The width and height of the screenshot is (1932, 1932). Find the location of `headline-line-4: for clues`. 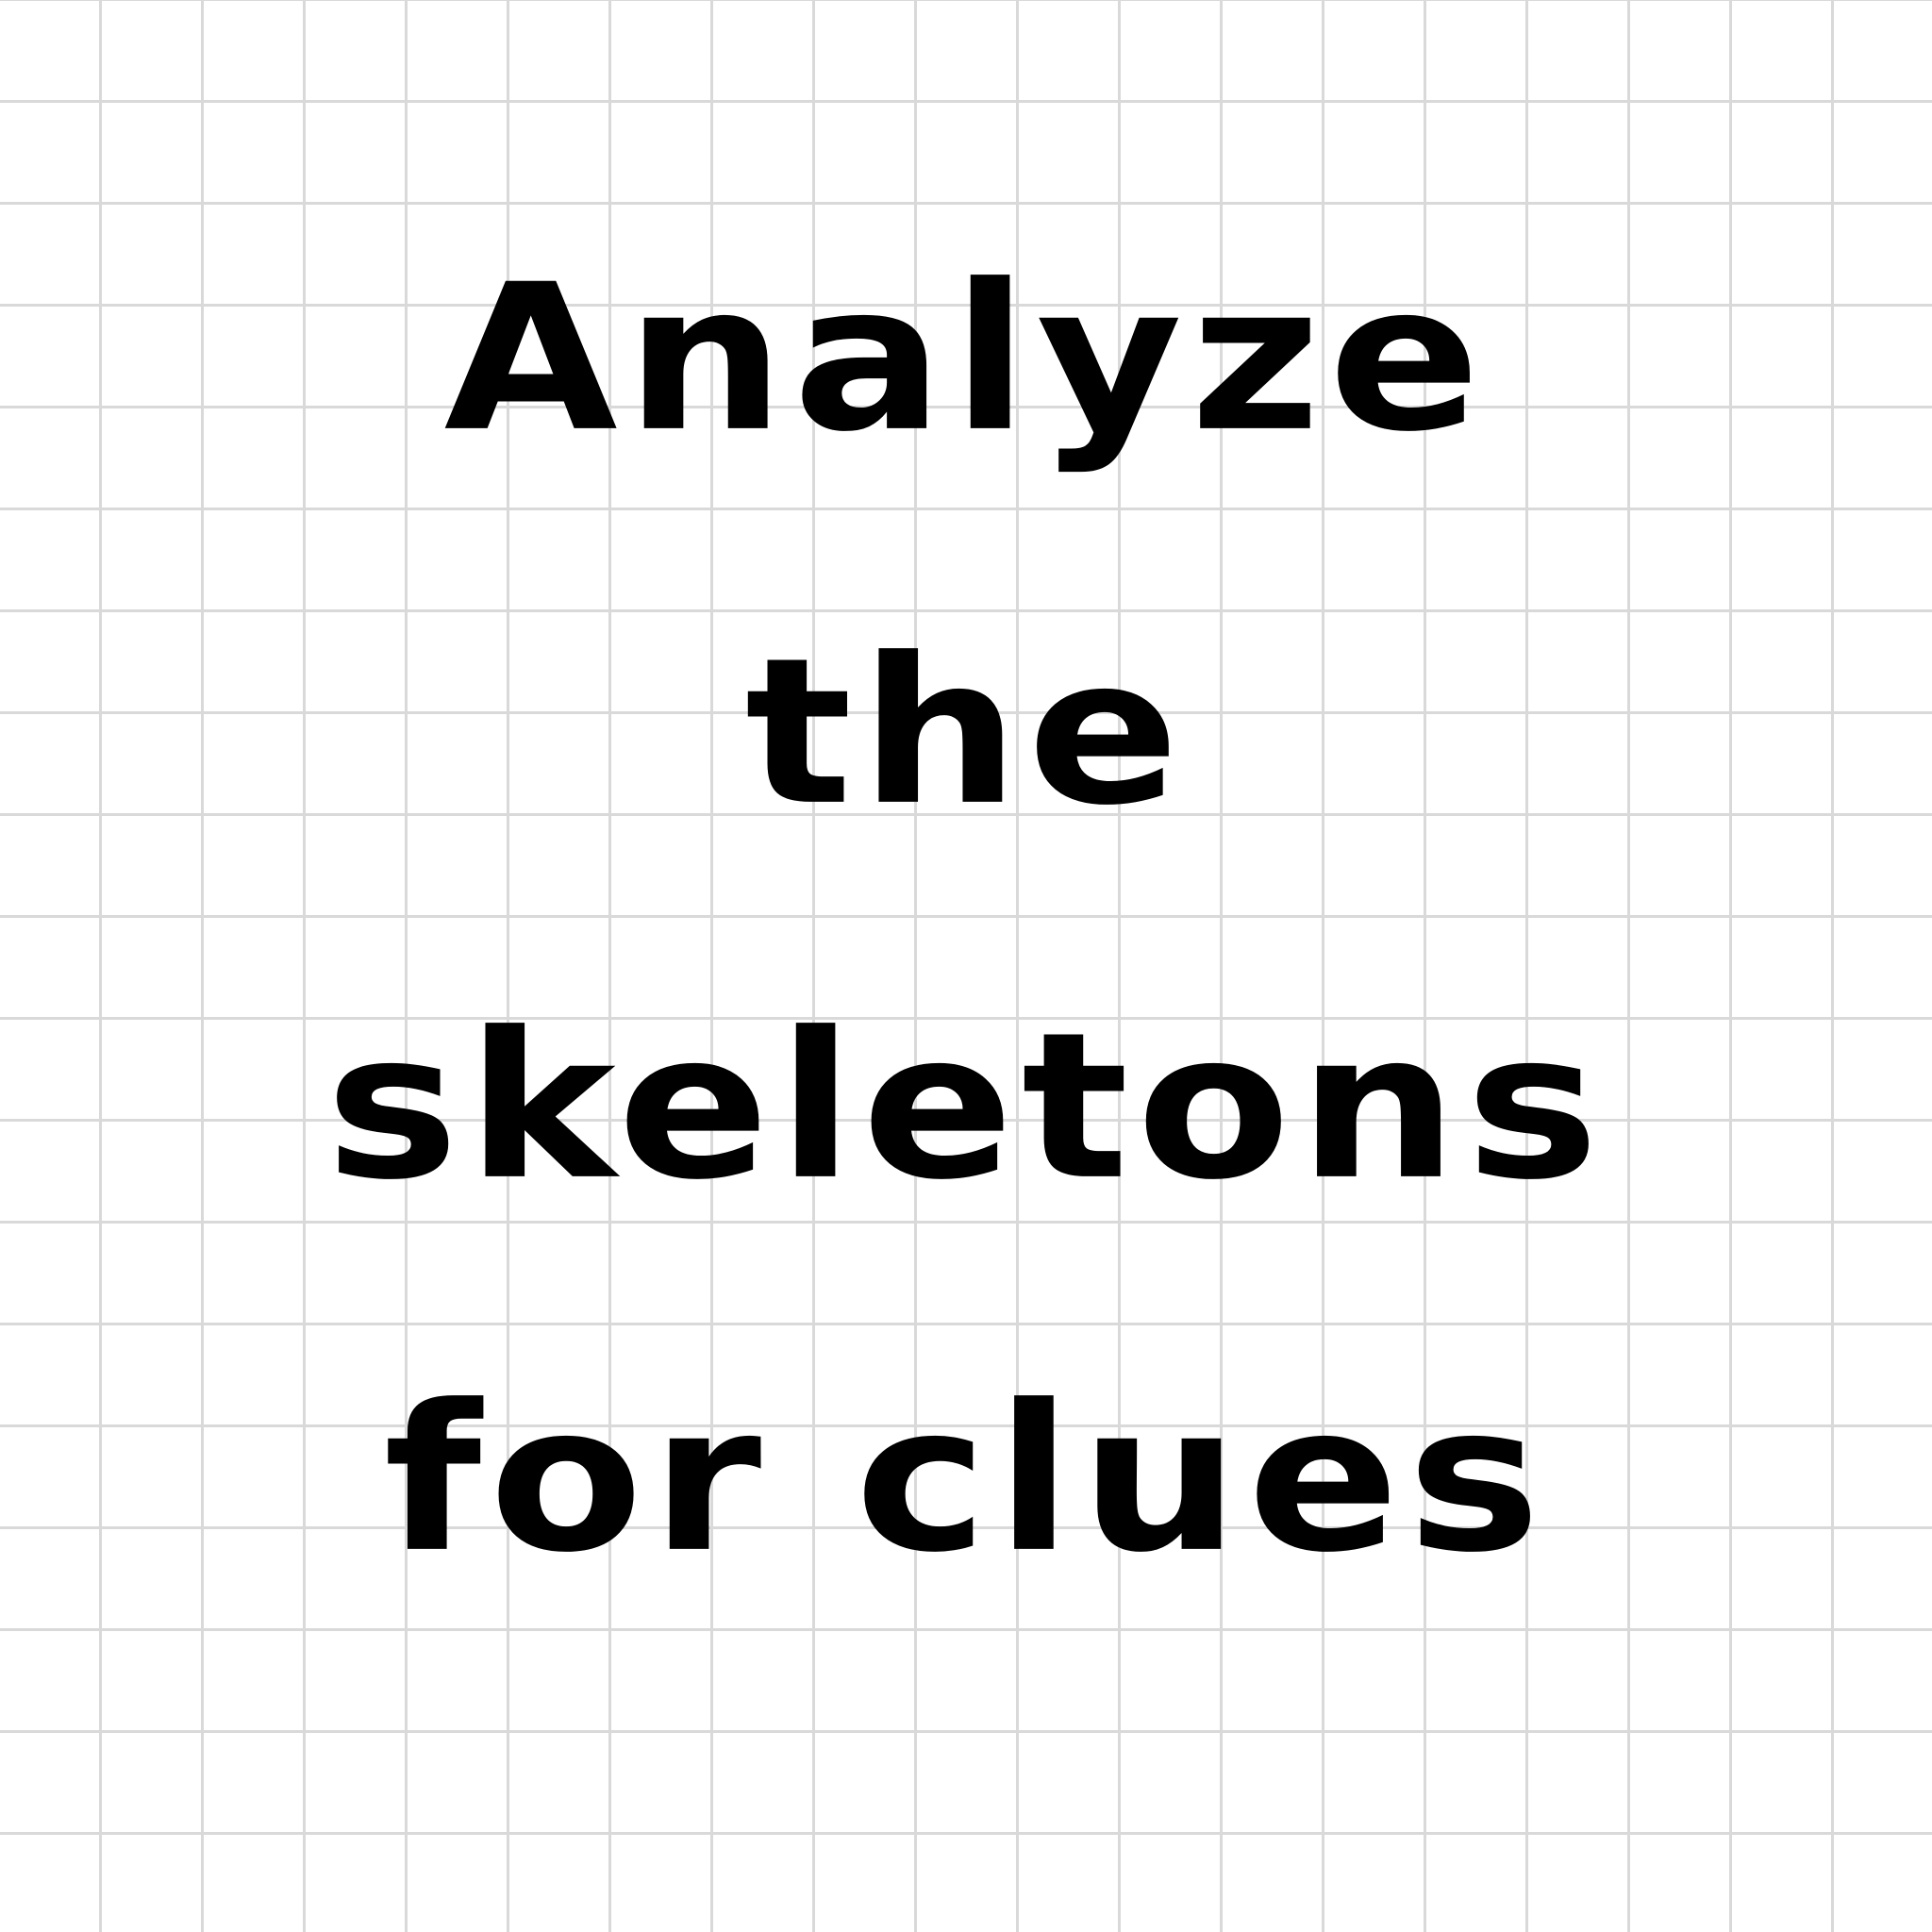

headline-line-4: for clues is located at coordinates (966, 1479).